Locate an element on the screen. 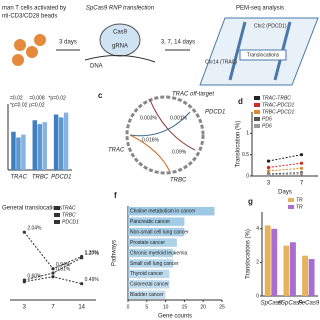 The width and height of the screenshot is (320, 320). cells-text: man T cells activated by is located at coordinates (34, 9).